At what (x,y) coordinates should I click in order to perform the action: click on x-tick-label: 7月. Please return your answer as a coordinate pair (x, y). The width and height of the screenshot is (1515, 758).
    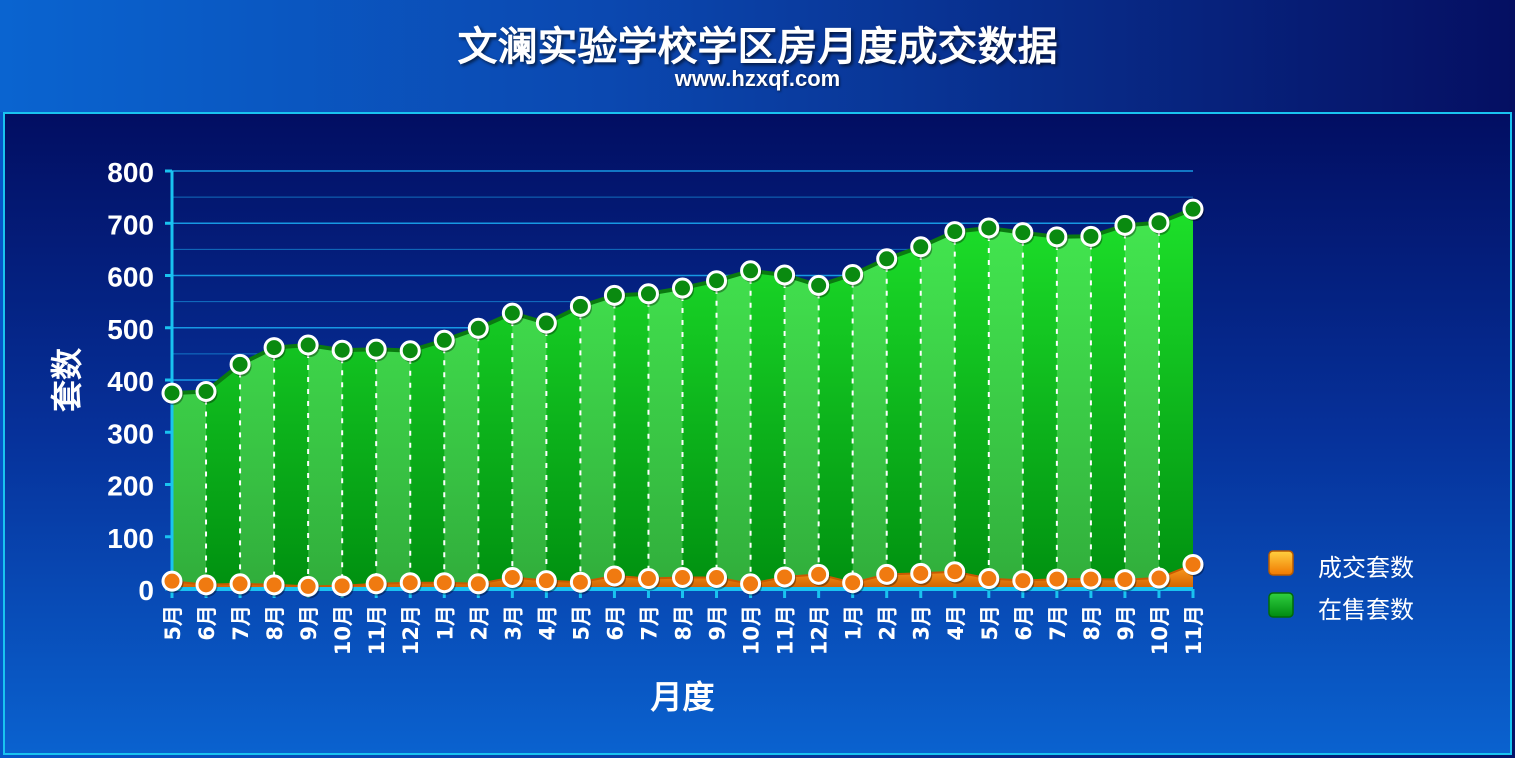
    Looking at the image, I should click on (649, 623).